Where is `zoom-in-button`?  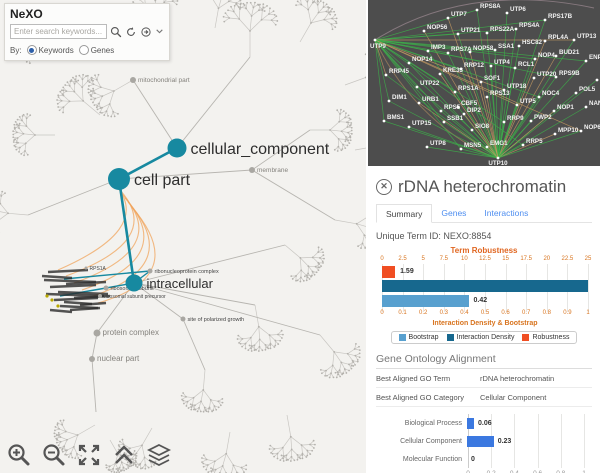 zoom-in-button is located at coordinates (19, 455).